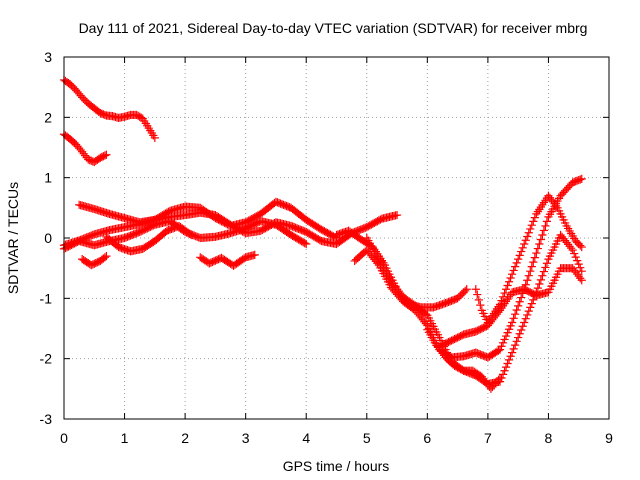 This screenshot has height=480, width=640. I want to click on x-tick-label: 9, so click(609, 438).